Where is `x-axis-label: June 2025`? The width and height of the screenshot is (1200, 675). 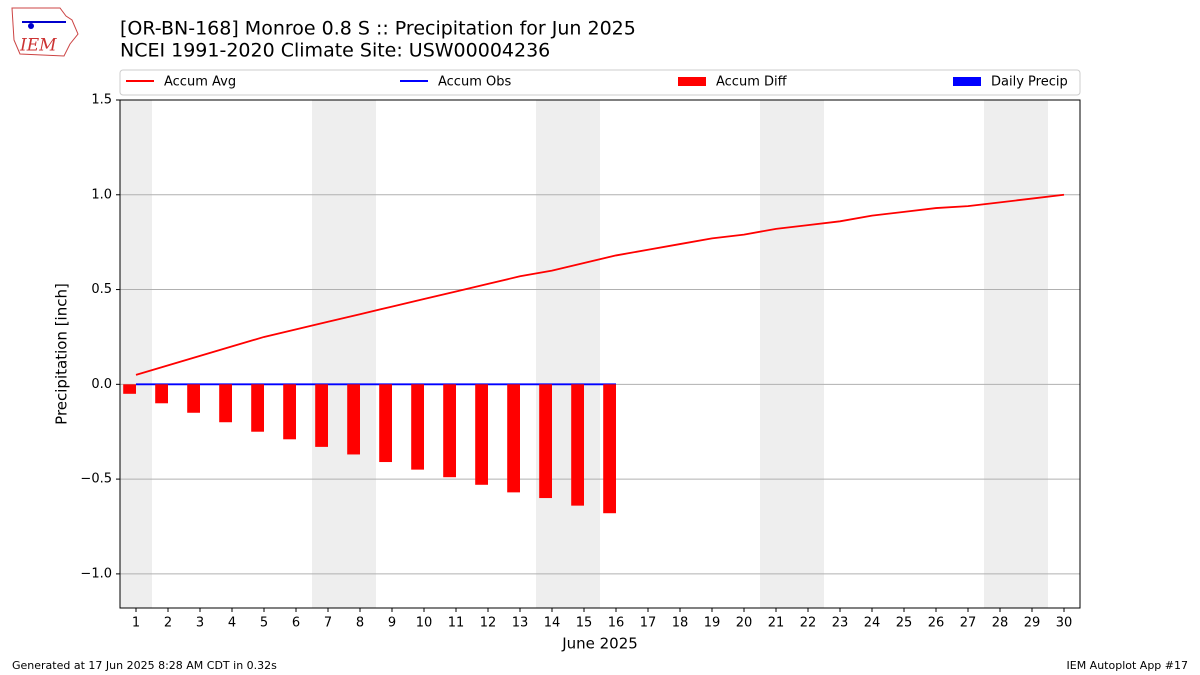
x-axis-label: June 2025 is located at coordinates (599, 644).